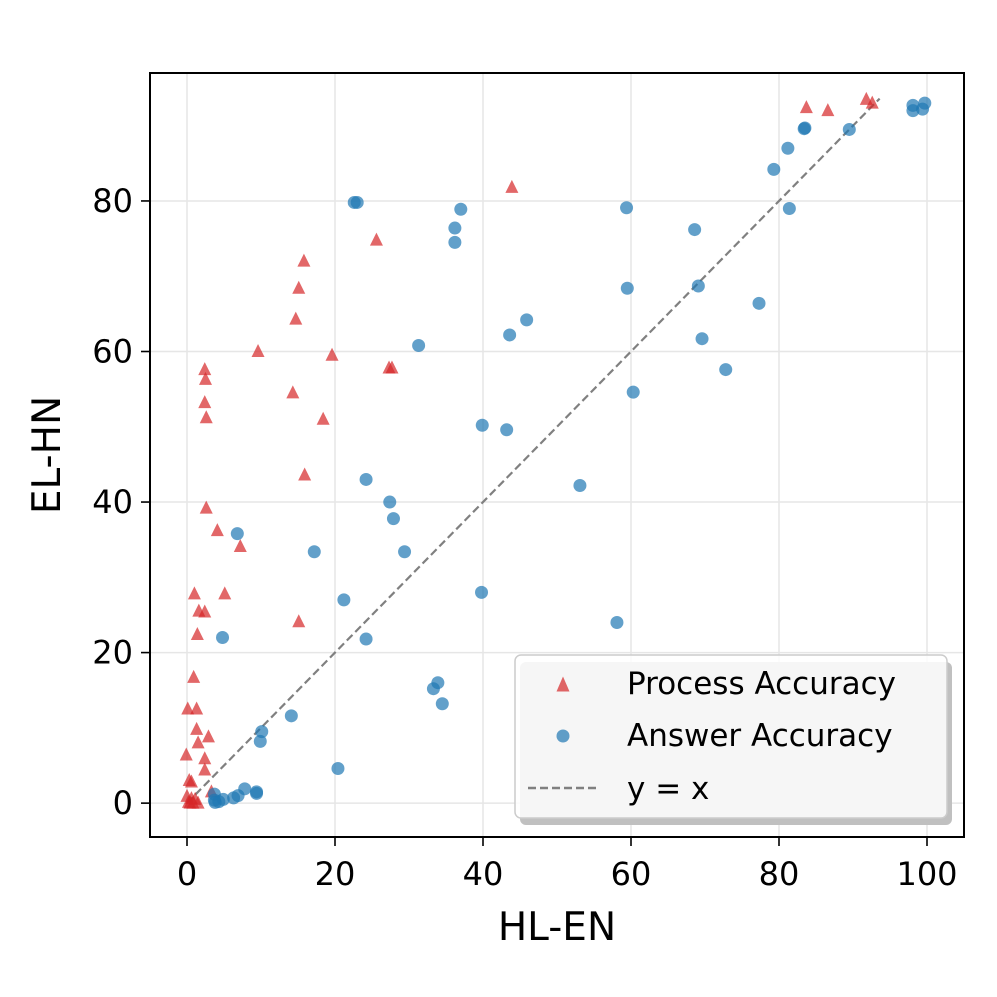  What do you see at coordinates (631, 874) in the screenshot?
I see `x-tick-label: 60` at bounding box center [631, 874].